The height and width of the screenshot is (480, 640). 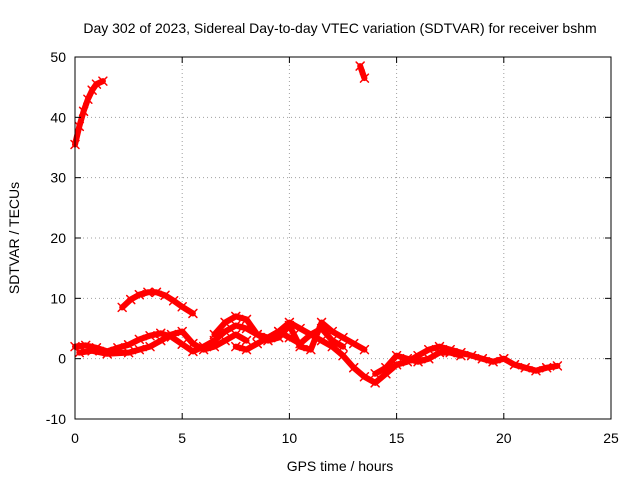 I want to click on y-tick-label: 50, so click(x=58, y=57).